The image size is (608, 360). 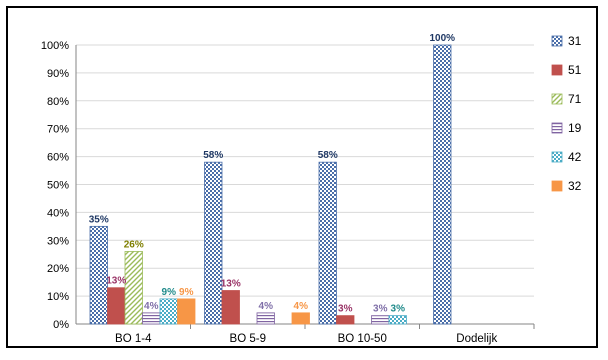 I want to click on x-category-label: BO 1-4, so click(x=133, y=339).